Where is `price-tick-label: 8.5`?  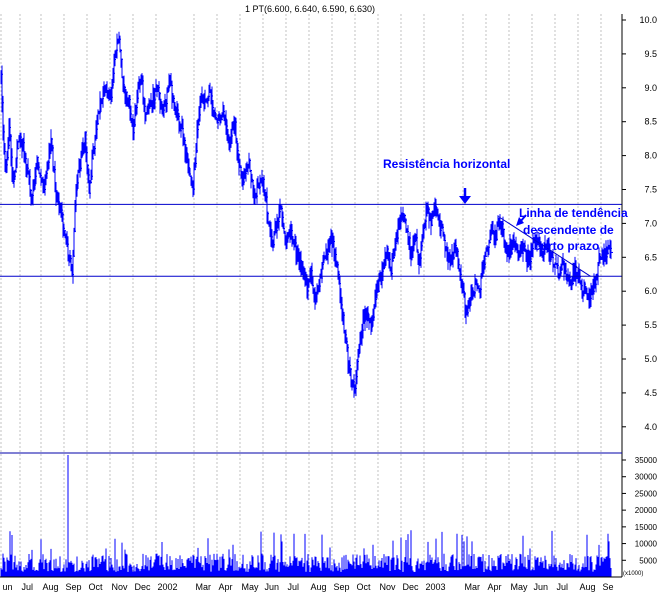
price-tick-label: 8.5 is located at coordinates (650, 122).